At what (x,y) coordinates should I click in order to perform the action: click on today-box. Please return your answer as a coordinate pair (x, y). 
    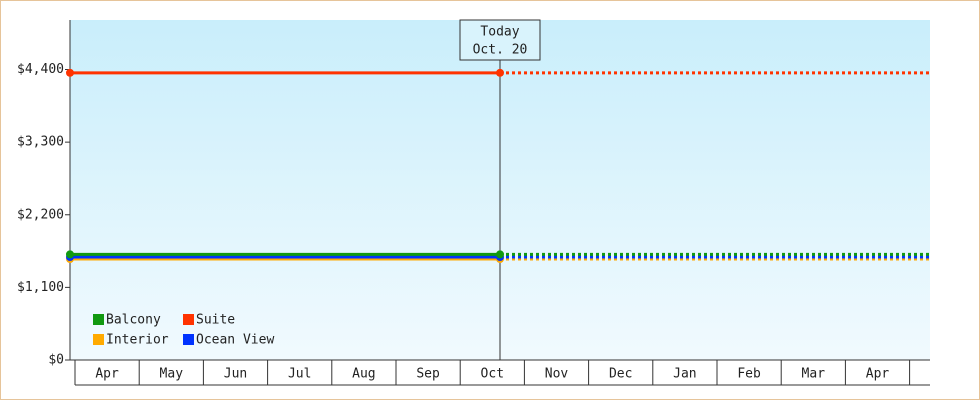
    Looking at the image, I should click on (500, 40).